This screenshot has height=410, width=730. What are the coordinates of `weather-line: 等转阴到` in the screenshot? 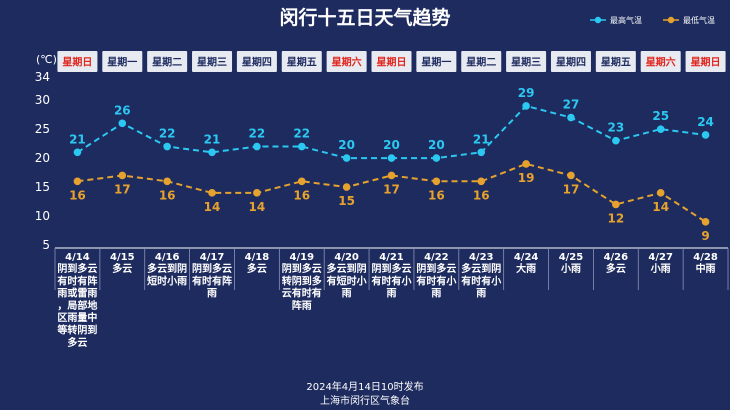 It's located at (77, 330).